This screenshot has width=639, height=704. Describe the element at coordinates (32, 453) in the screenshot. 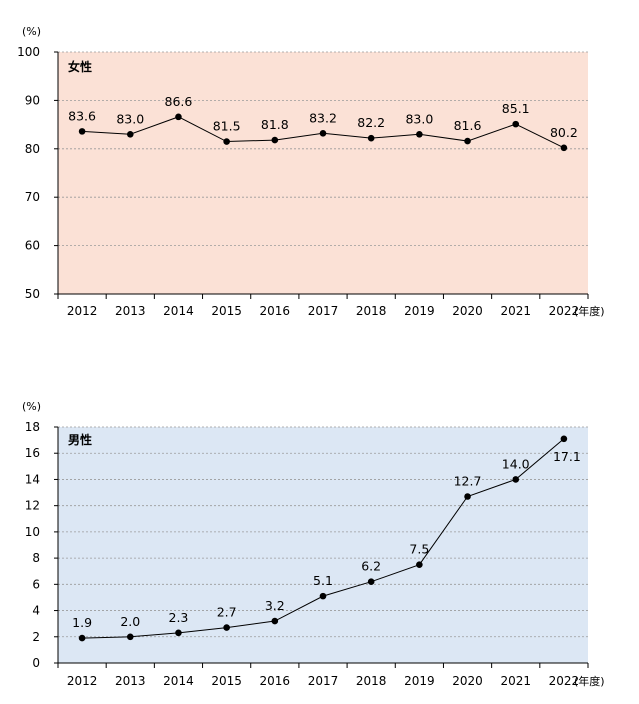

I see `y-tick-label: 16` at that location.